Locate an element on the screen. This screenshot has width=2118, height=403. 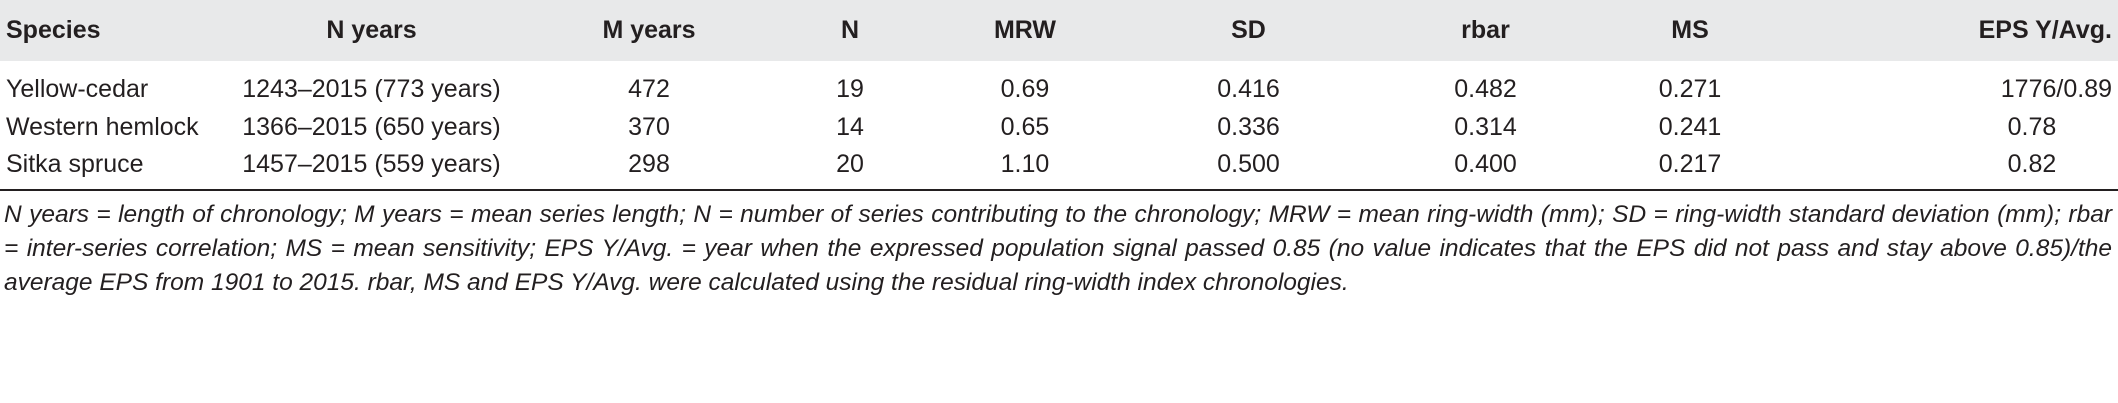
cell-rbar: 0.314 is located at coordinates (1485, 126).